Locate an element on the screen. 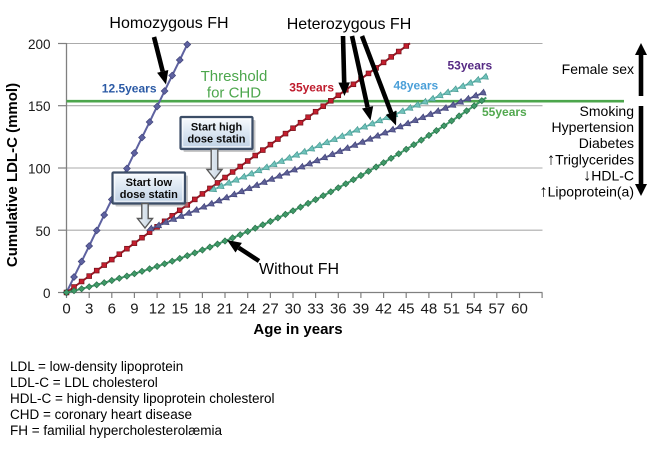  svg-text: 9 is located at coordinates (134, 309).